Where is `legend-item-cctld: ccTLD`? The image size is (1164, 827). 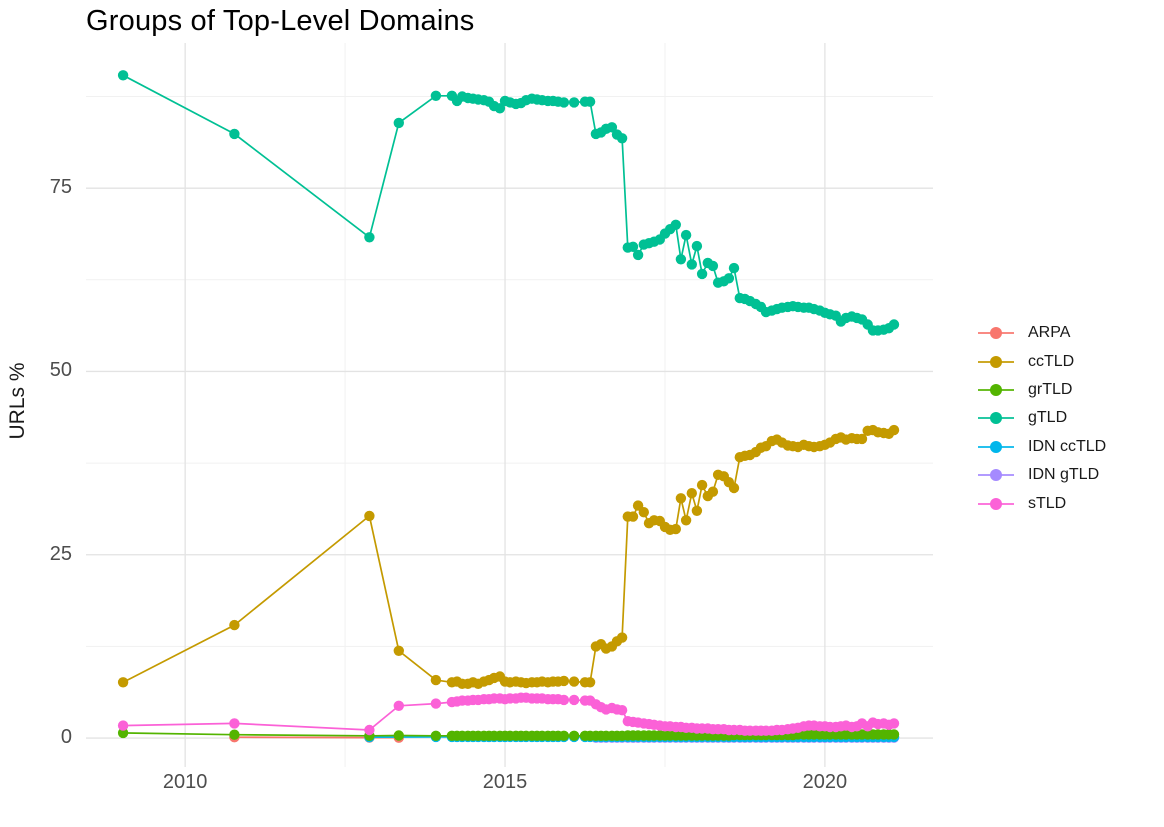 legend-item-cctld: ccTLD is located at coordinates (1042, 361).